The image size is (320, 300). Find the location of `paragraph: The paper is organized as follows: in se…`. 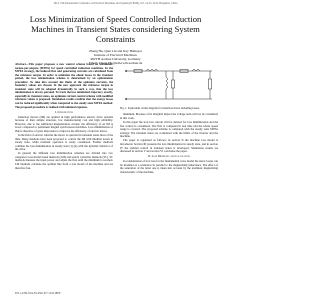

paragraph: The paper is organized as follows: in se… is located at coordinates (169, 146).